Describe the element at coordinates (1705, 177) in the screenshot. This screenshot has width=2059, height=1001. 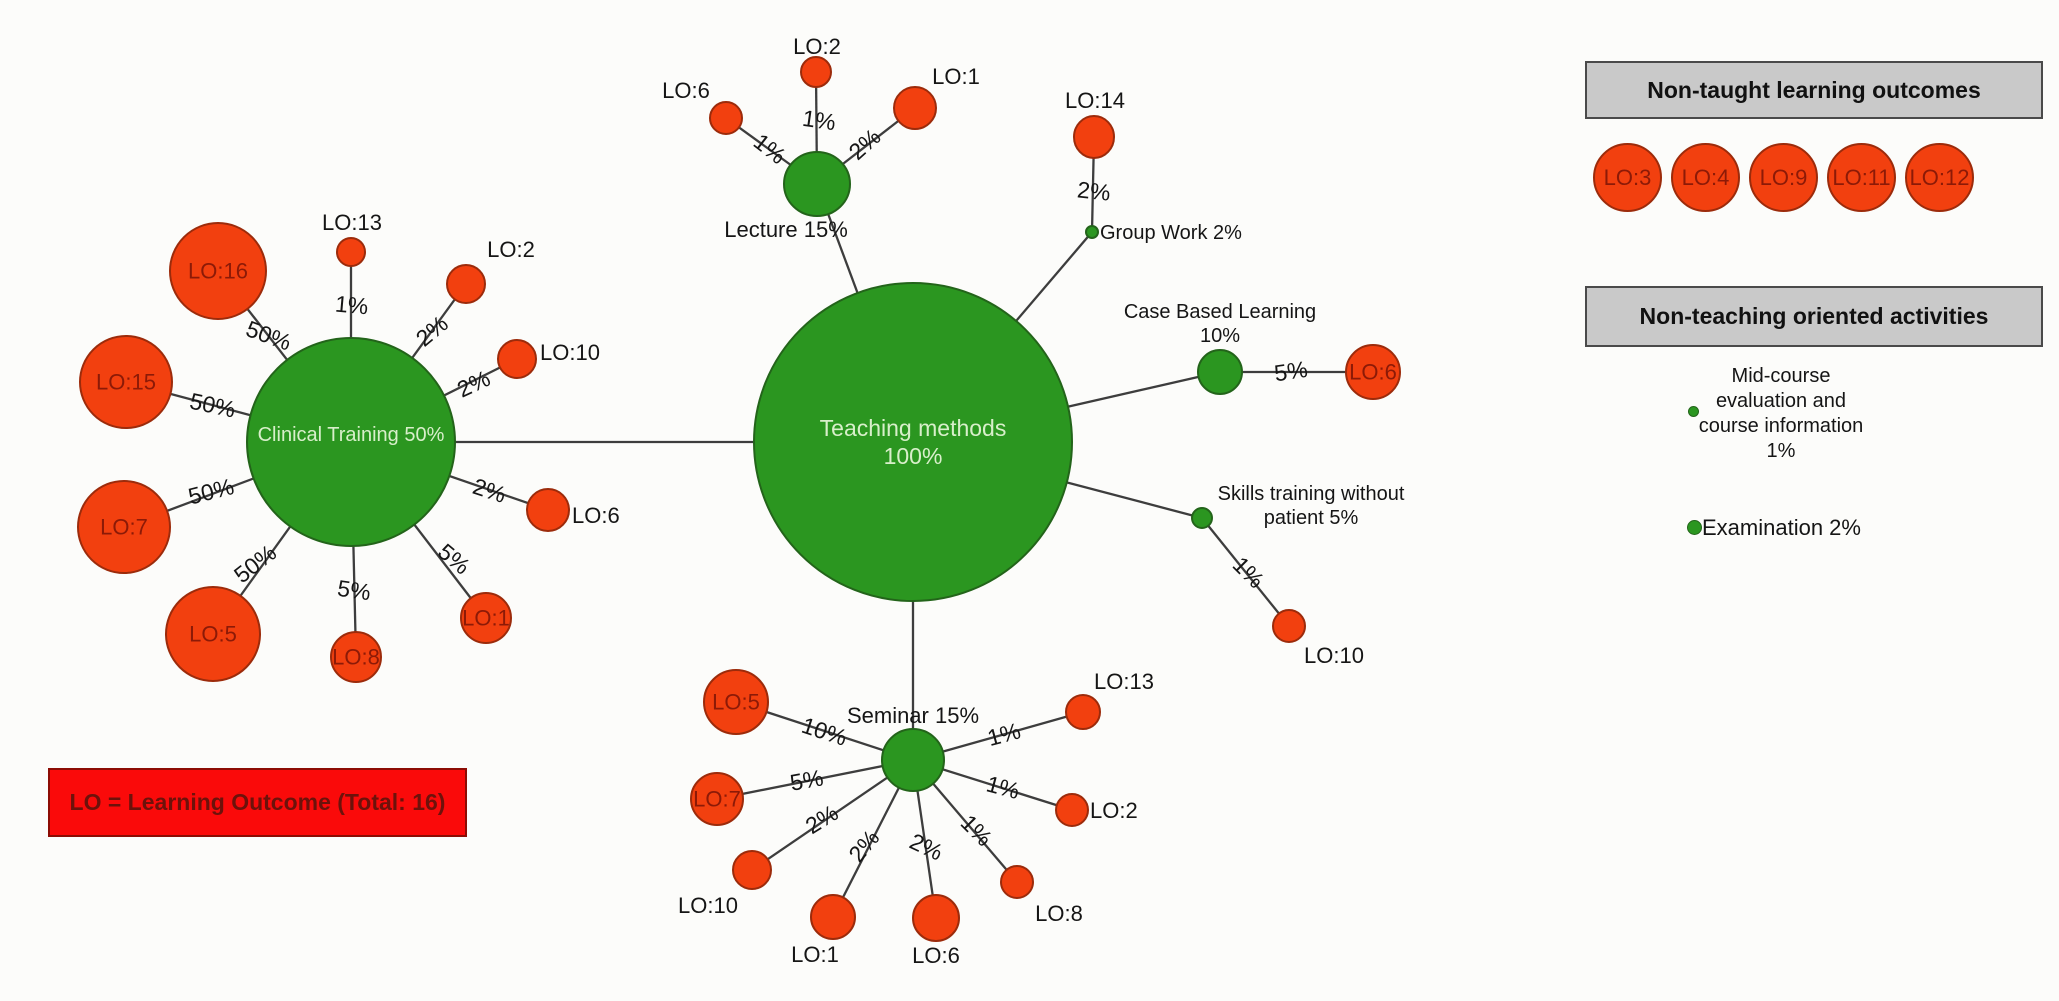
I see `non-taught-lo-circle: LO:4` at that location.